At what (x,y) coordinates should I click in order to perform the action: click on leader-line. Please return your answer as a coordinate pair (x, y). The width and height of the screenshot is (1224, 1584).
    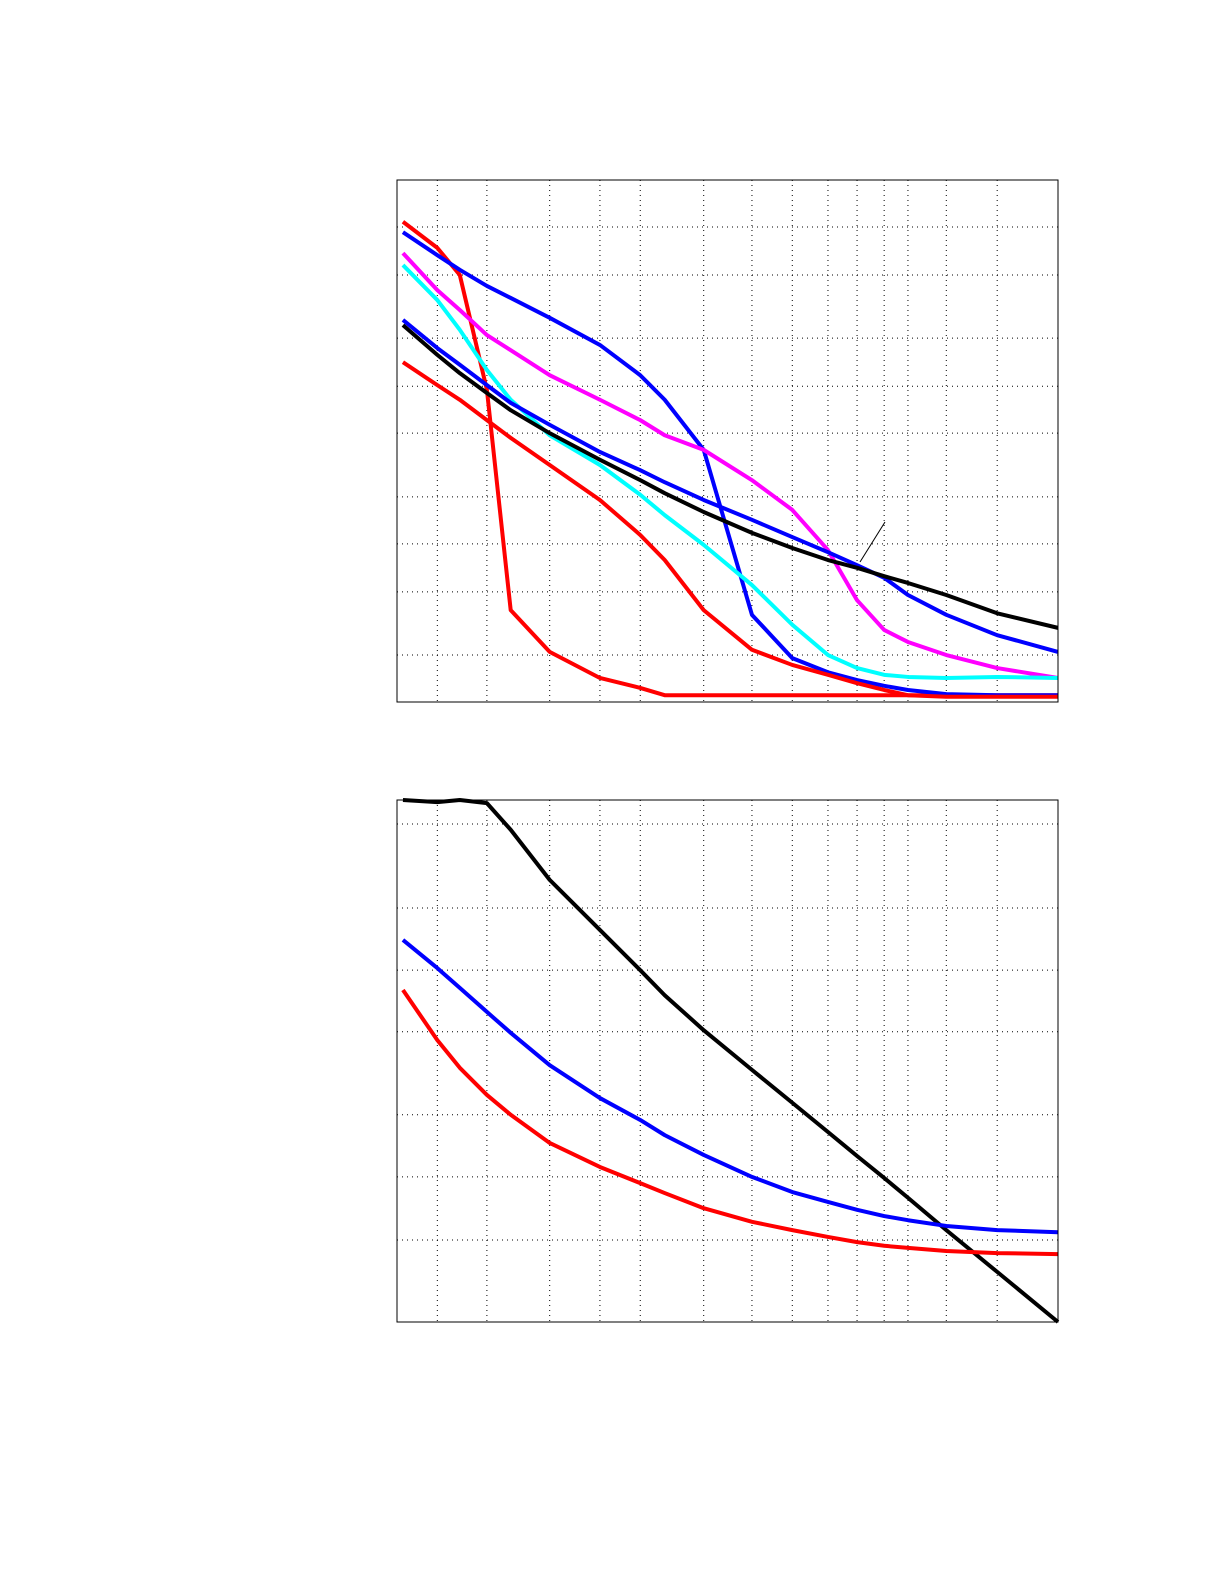
    Looking at the image, I should click on (872, 542).